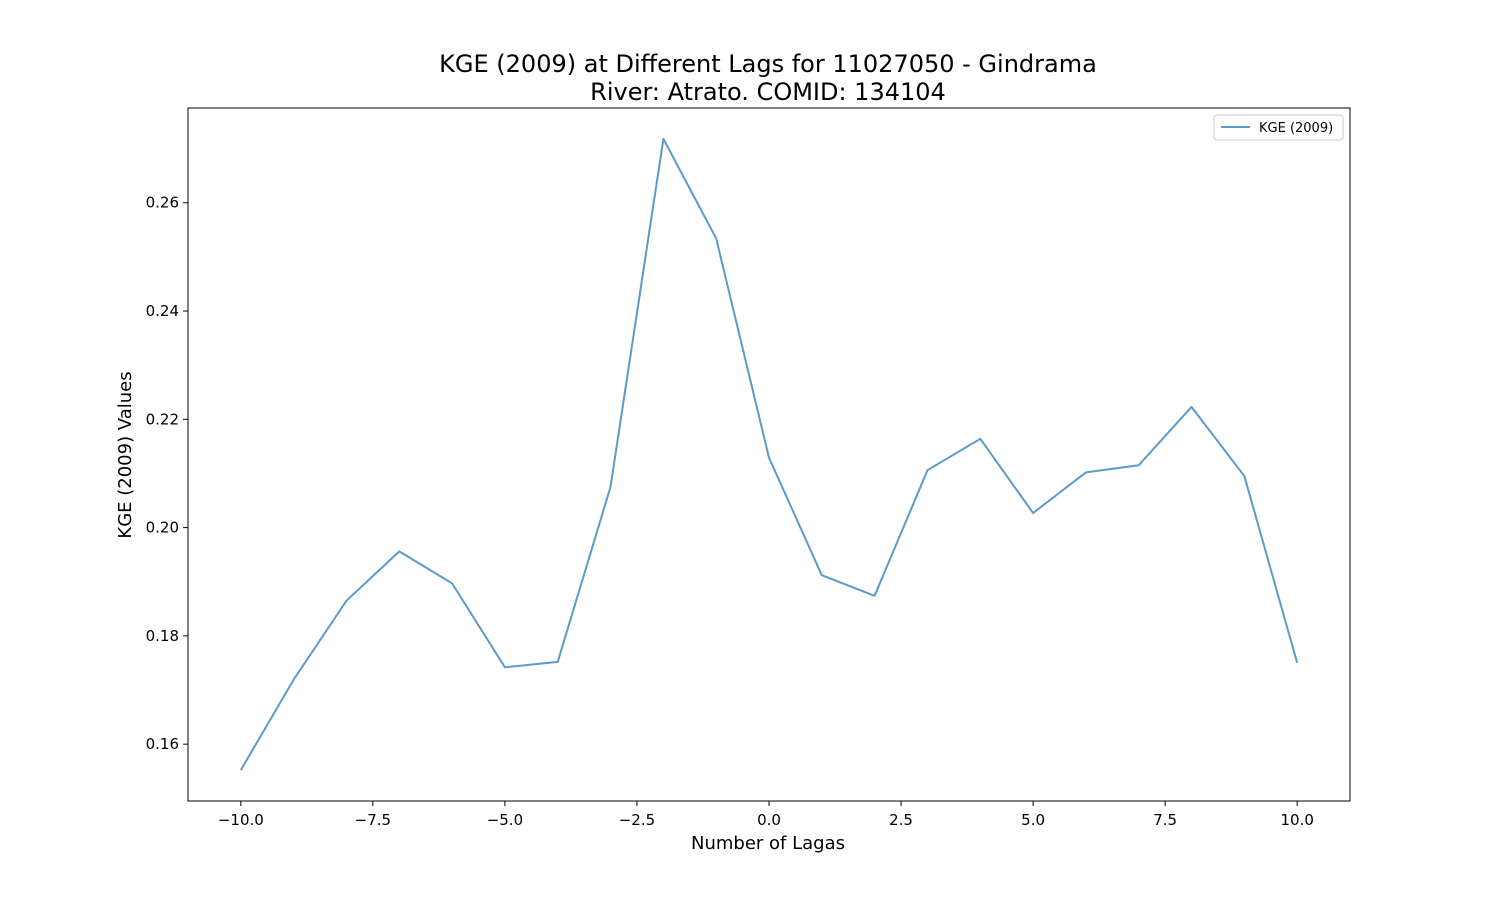 This screenshot has width=1500, height=904. Describe the element at coordinates (162, 528) in the screenshot. I see `y-tick-label: 0.20` at that location.